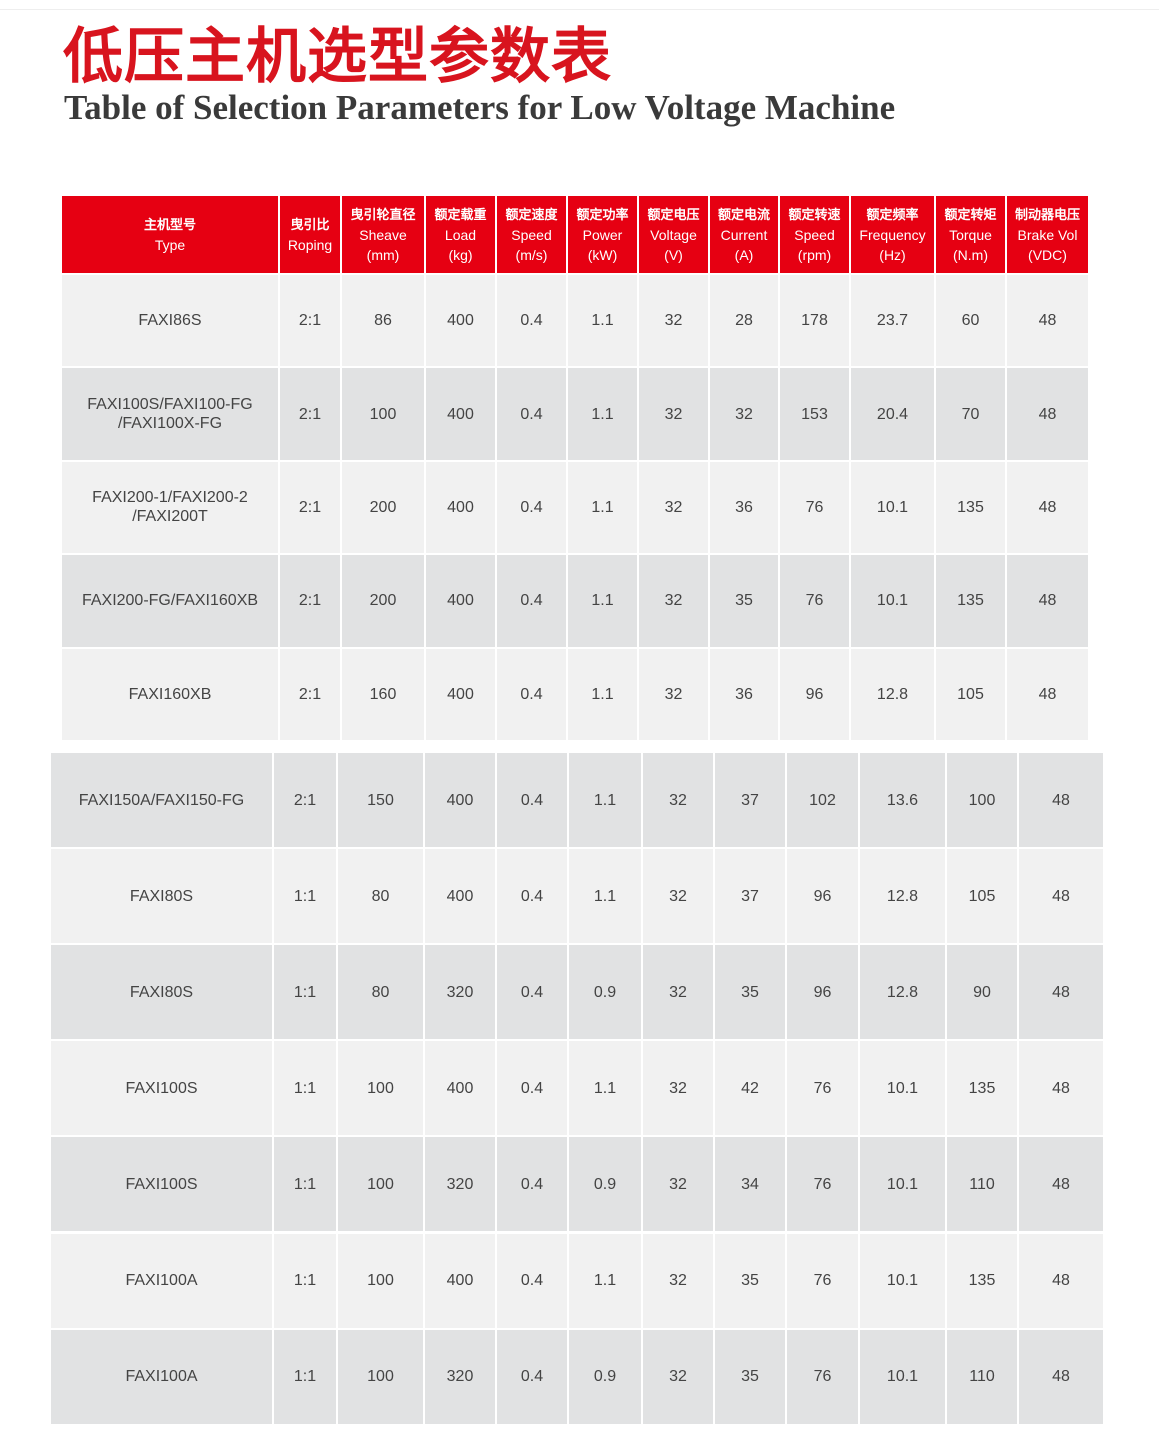  I want to click on header-cell: 曳引轮直径 Sheave (mm), so click(383, 234).